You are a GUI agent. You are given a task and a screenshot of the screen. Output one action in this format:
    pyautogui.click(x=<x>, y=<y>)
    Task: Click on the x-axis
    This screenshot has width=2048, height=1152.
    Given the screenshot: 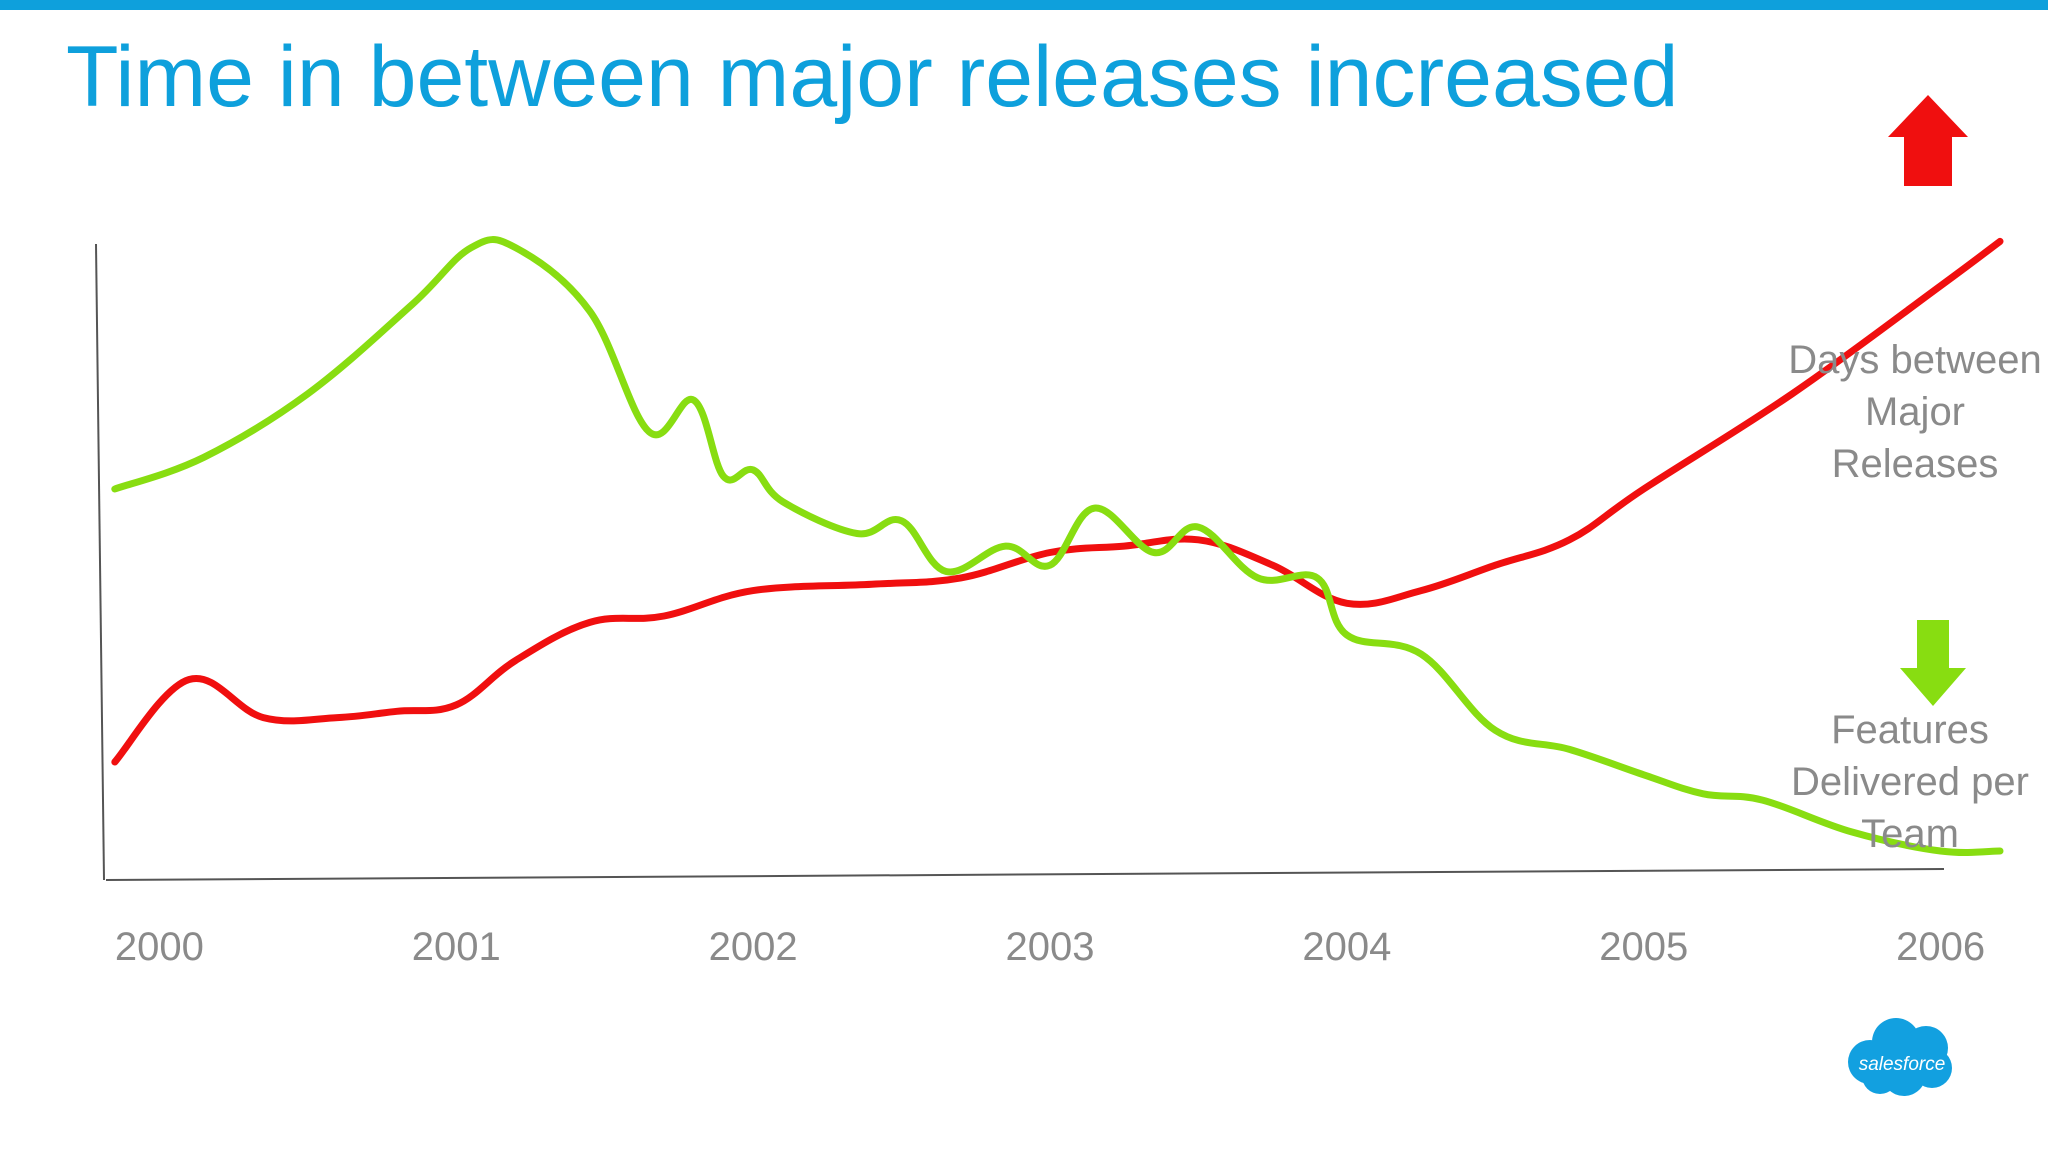 What is the action you would take?
    pyautogui.click(x=1025, y=874)
    